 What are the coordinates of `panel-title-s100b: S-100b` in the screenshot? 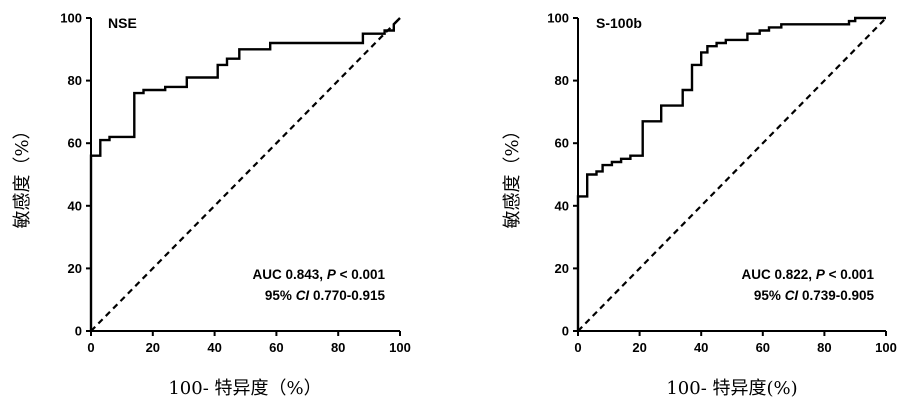 It's located at (619, 23).